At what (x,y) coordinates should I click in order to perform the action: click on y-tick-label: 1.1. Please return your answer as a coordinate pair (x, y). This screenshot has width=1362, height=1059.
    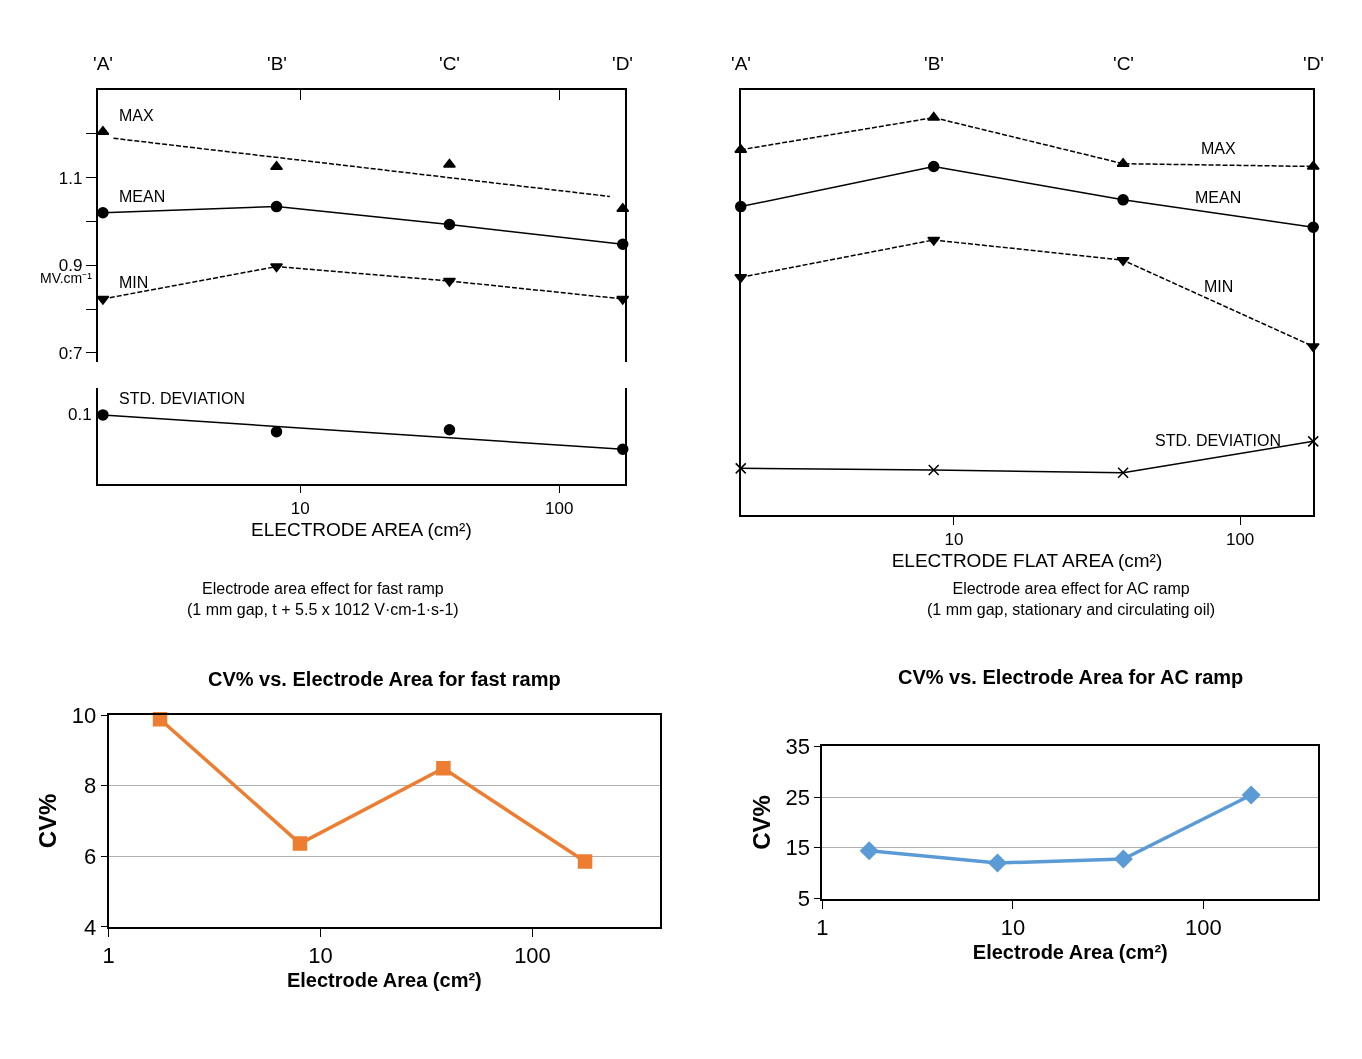
    Looking at the image, I should click on (70, 178).